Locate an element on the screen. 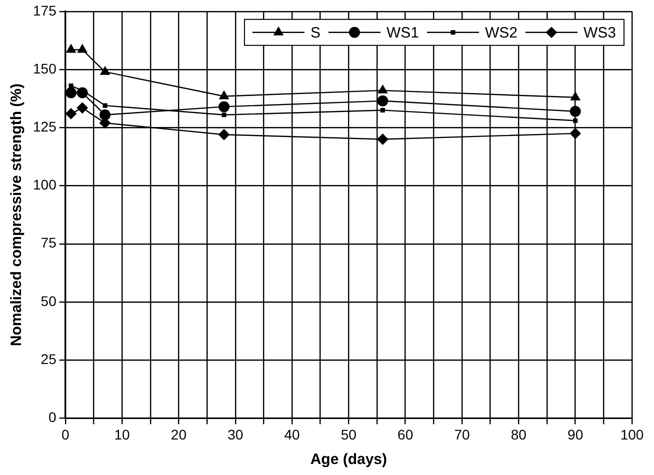  x-tick-label: 0 is located at coordinates (65, 434).